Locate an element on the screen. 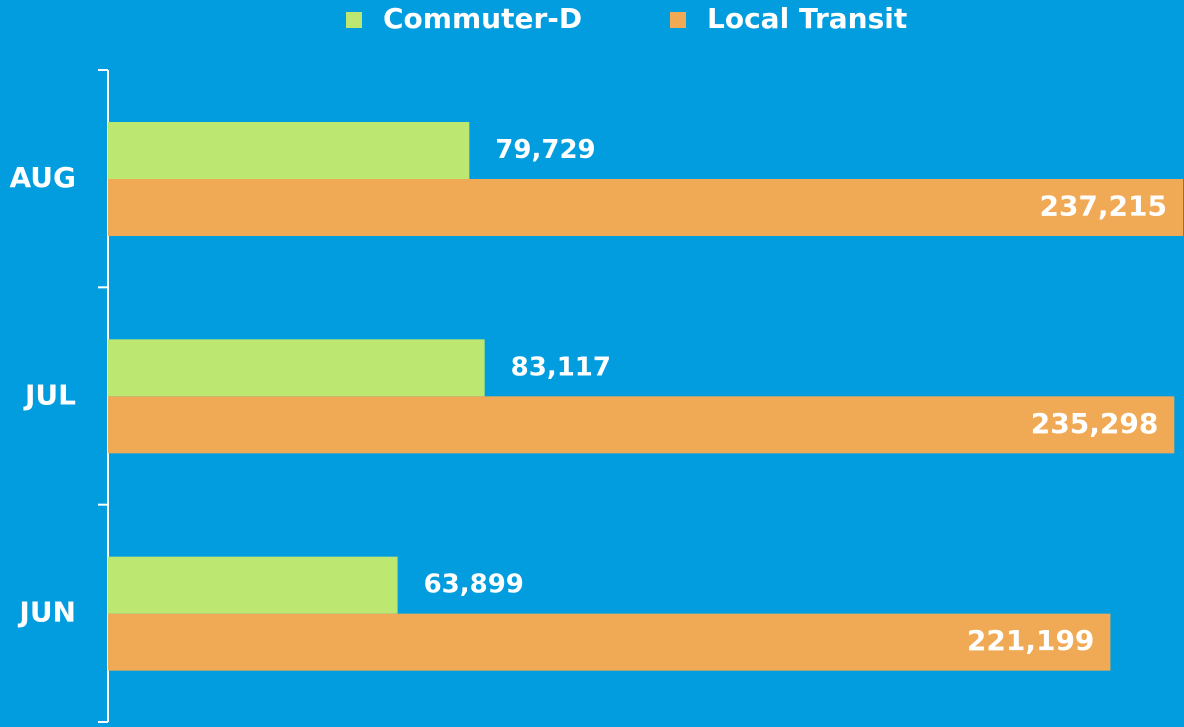 The image size is (1184, 727). category-label: AUG is located at coordinates (42, 177).